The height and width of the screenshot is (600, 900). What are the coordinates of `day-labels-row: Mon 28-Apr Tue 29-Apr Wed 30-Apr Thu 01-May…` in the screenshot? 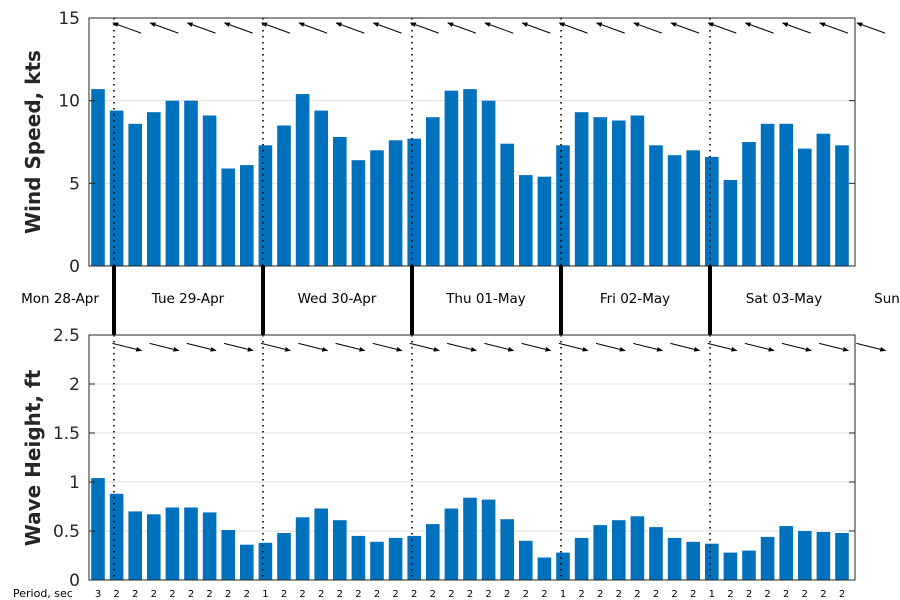 It's located at (460, 300).